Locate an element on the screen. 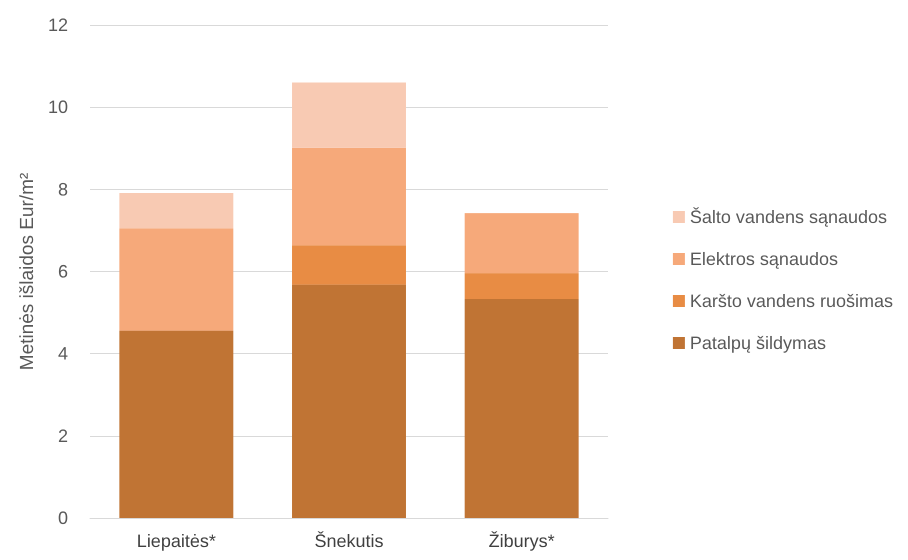  x-tick-label: Šnekutis is located at coordinates (349, 541).